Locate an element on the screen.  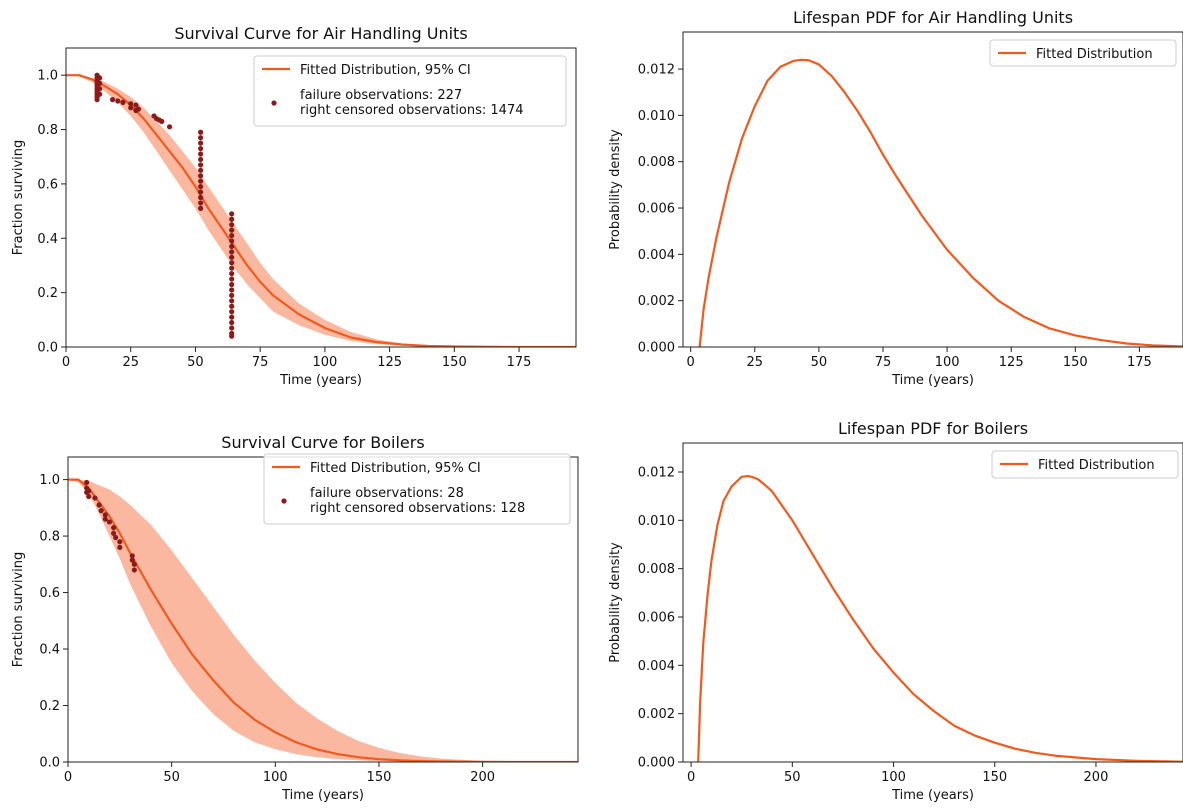
x-tick-label: 0 is located at coordinates (68, 777).